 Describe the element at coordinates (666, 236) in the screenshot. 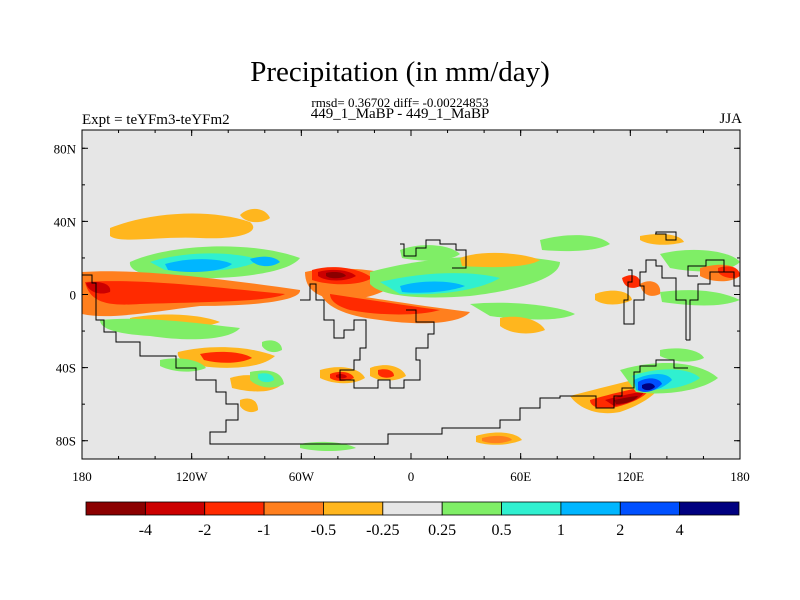

I see `coast-north` at that location.